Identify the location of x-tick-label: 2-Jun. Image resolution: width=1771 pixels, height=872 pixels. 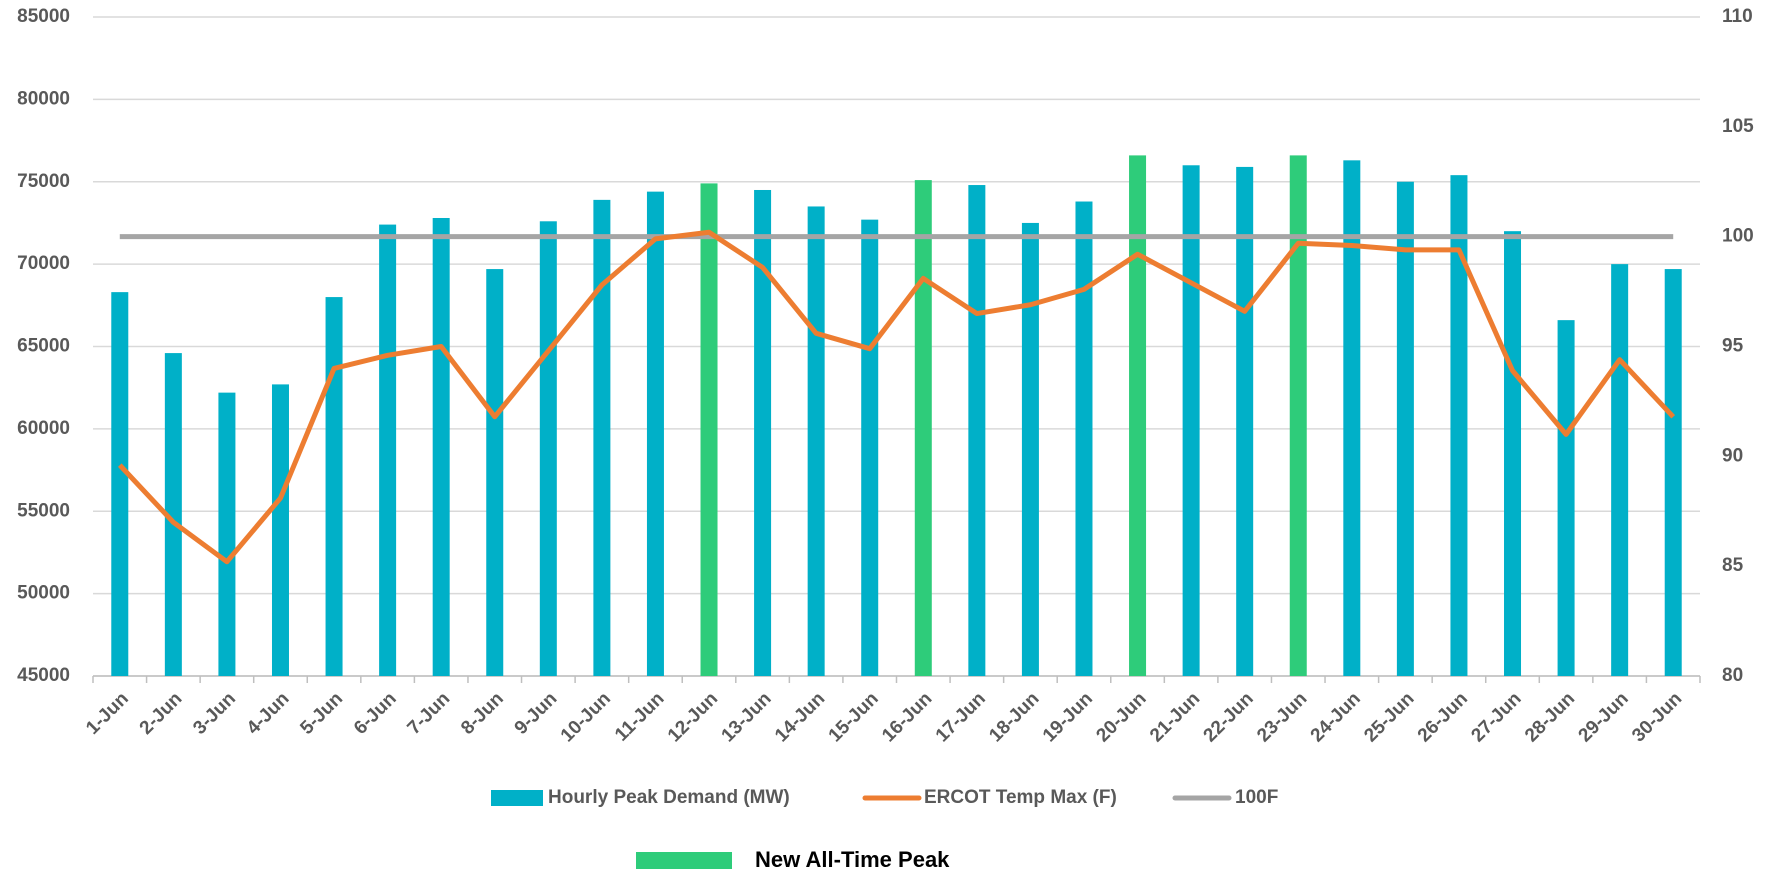
(161, 713).